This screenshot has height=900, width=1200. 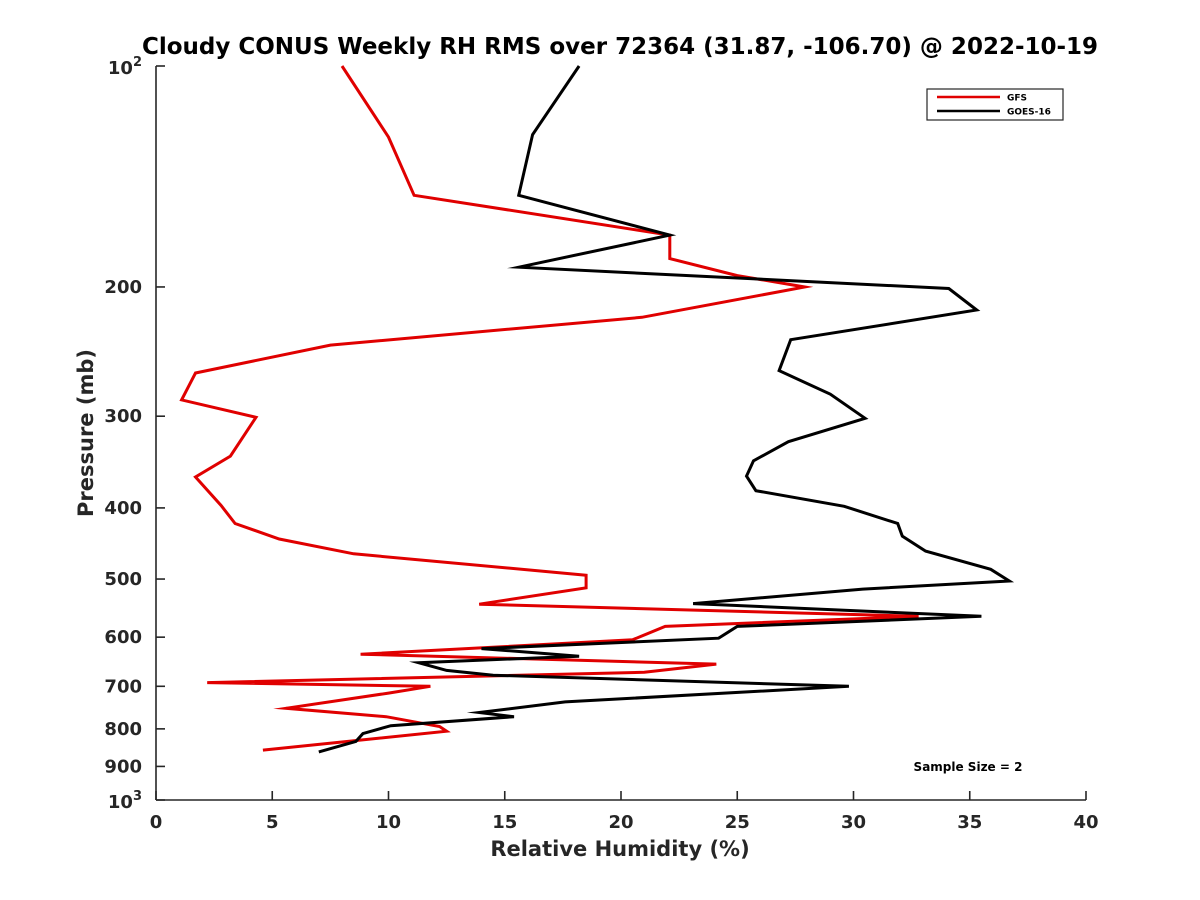 What do you see at coordinates (123, 686) in the screenshot?
I see `y-tick-label: 700` at bounding box center [123, 686].